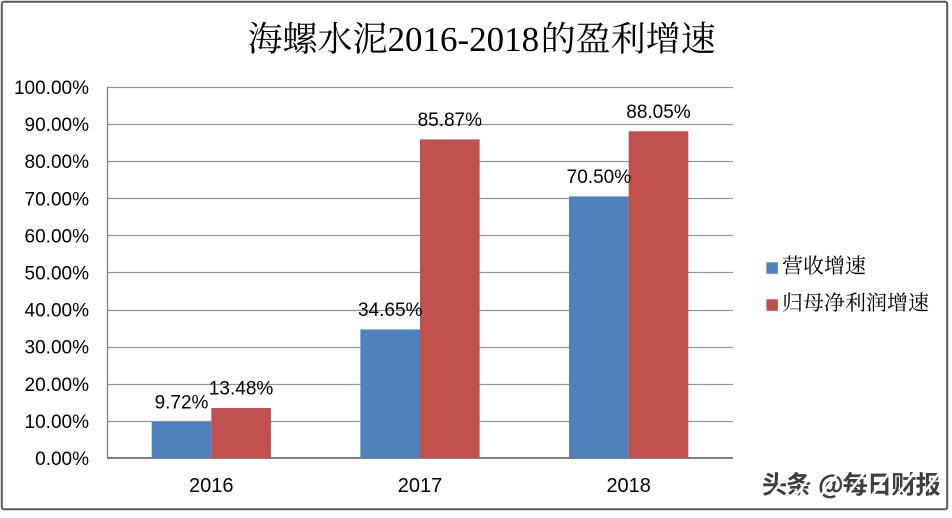 This screenshot has height=518, width=952. Describe the element at coordinates (211, 486) in the screenshot. I see `svg-text: 2016` at that location.